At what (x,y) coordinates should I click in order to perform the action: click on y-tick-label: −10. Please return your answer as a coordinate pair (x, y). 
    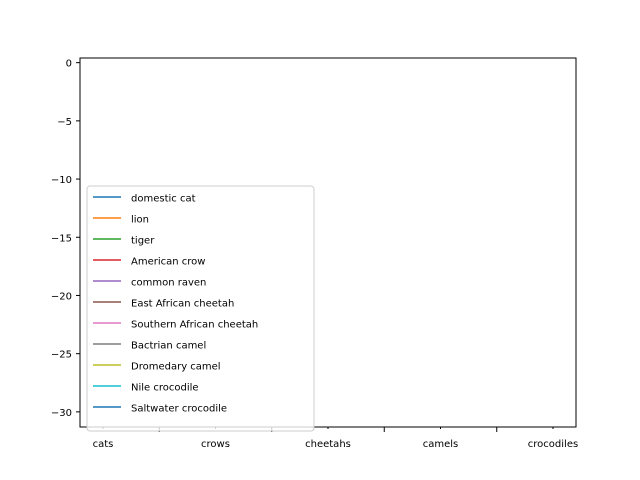
    Looking at the image, I should click on (61, 180).